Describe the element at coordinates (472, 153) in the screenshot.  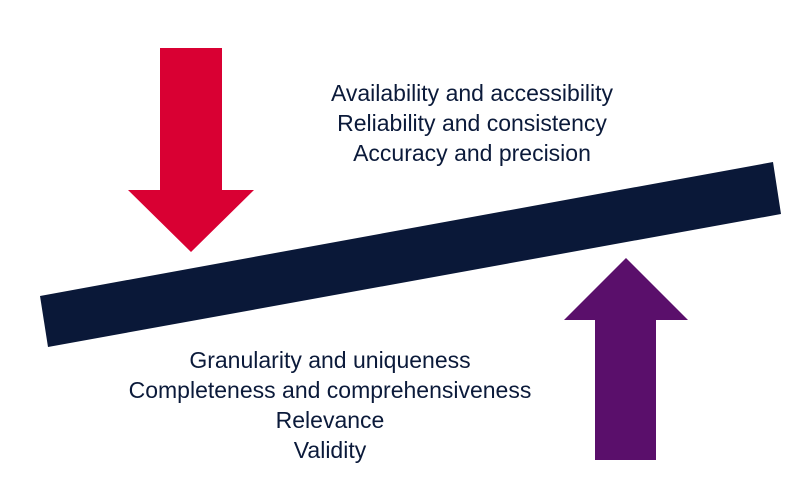
I see `top-factor-line: Accuracy and precision` at that location.